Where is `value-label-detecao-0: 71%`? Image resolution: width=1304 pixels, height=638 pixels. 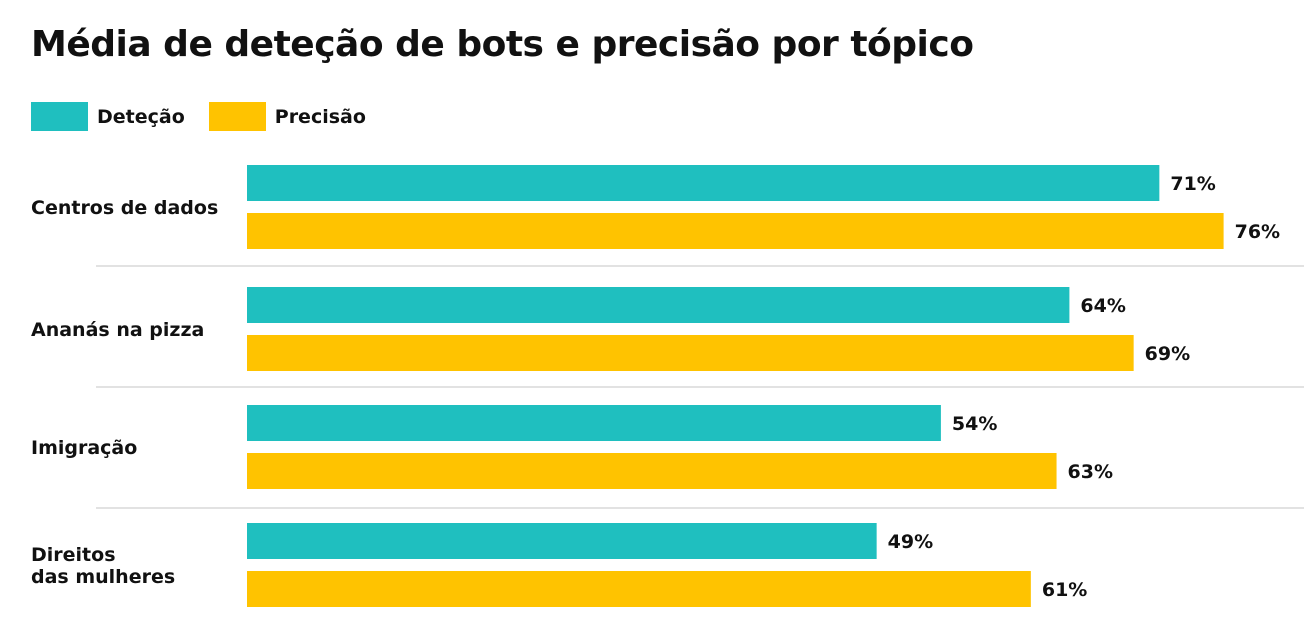 value-label-detecao-0: 71% is located at coordinates (1192, 184).